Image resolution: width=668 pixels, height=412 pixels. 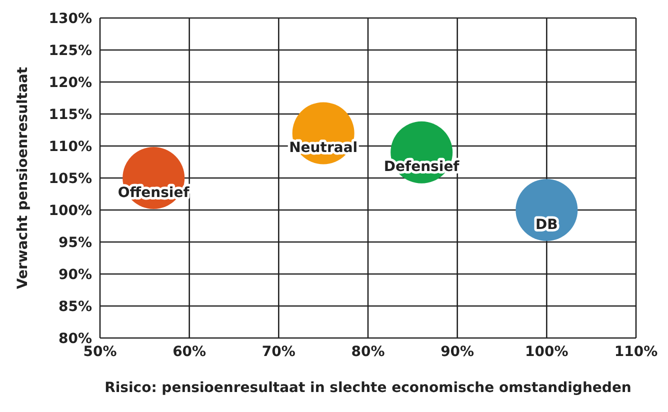 I want to click on x-tick-label: 70%, so click(x=279, y=352).